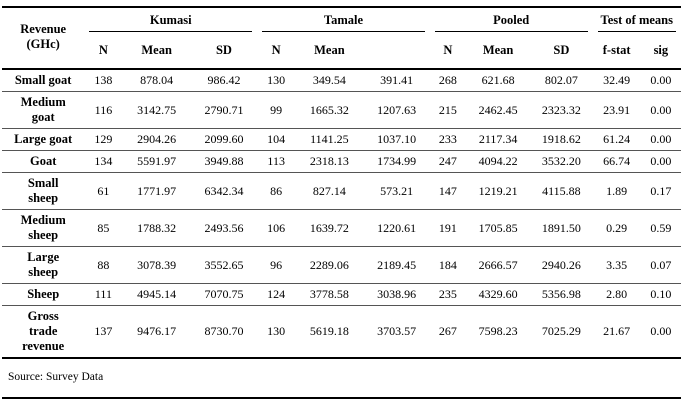 The image size is (683, 405). Describe the element at coordinates (396, 161) in the screenshot. I see `table-cell: 1734.99` at that location.